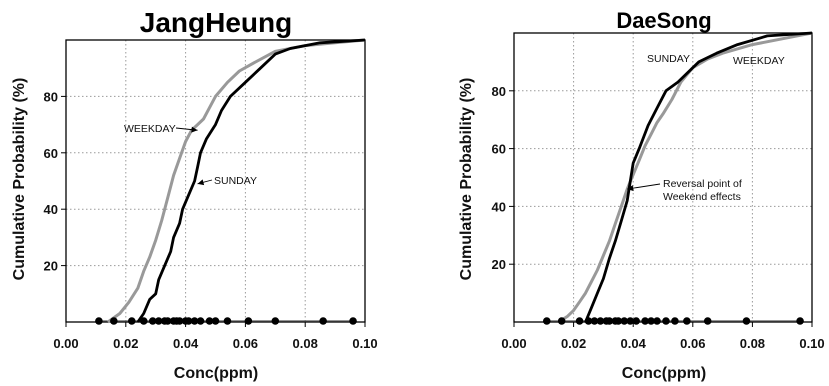  What do you see at coordinates (216, 22) in the screenshot?
I see `chart-title: JangHeung` at bounding box center [216, 22].